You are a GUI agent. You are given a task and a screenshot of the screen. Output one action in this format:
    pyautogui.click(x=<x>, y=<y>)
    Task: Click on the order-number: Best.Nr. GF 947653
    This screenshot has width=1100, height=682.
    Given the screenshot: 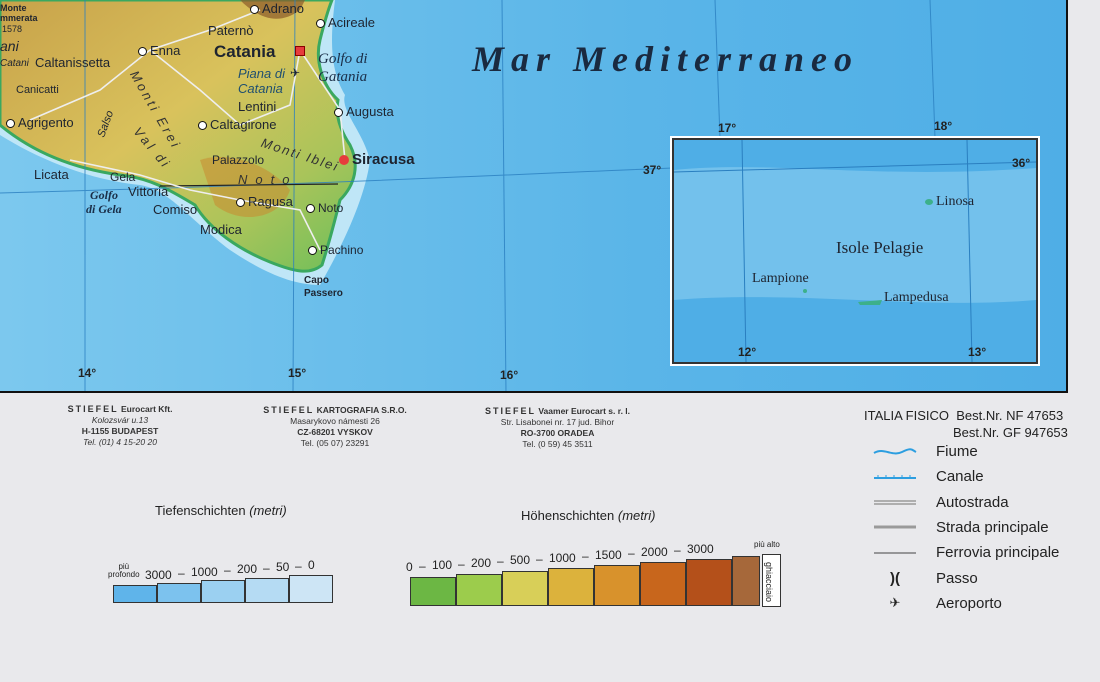 What is the action you would take?
    pyautogui.click(x=1010, y=432)
    